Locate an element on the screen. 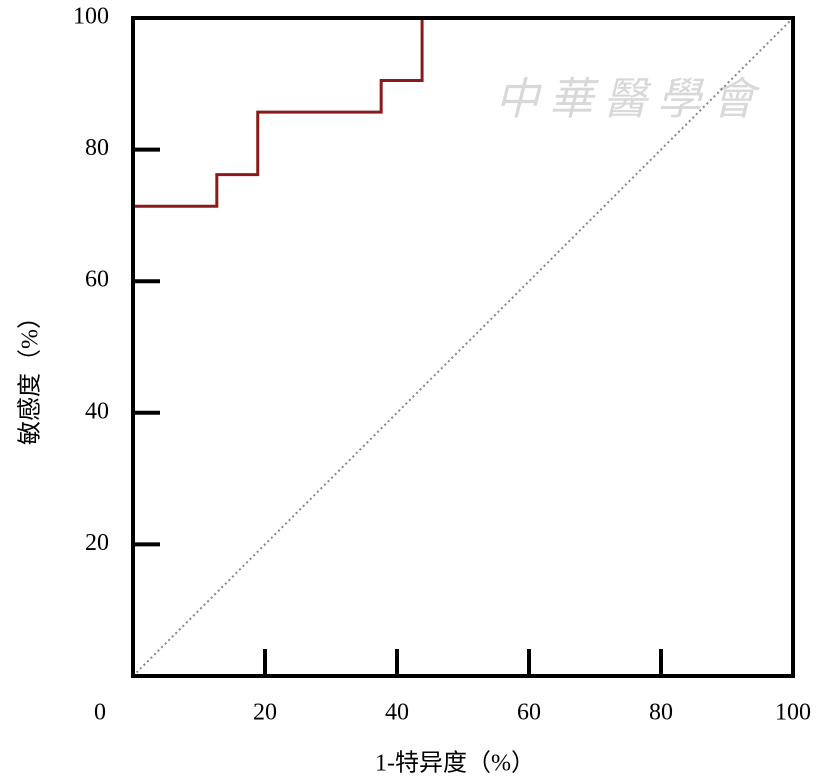 This screenshot has height=784, width=827. y-tick-label: 60 is located at coordinates (97, 280).